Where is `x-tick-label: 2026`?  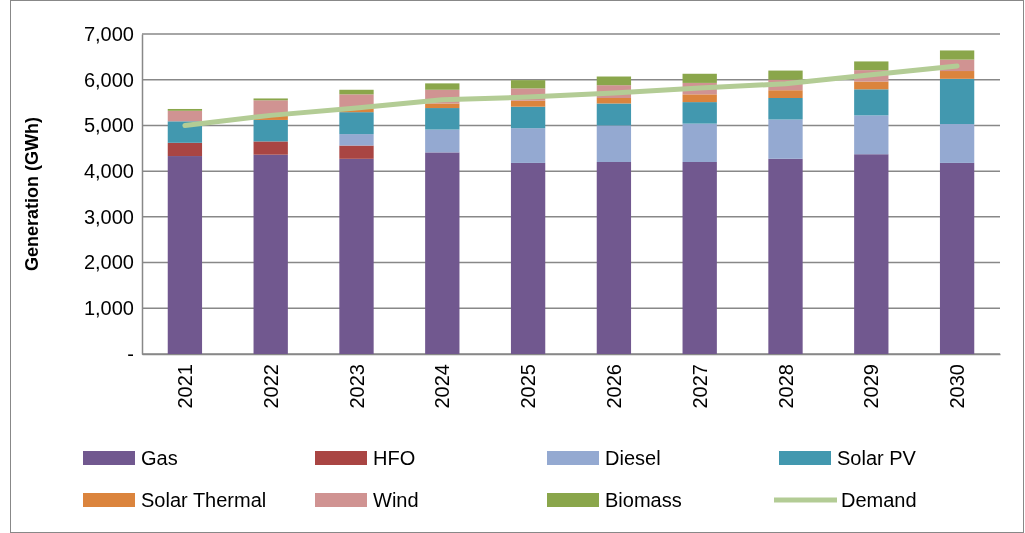
x-tick-label: 2026 is located at coordinates (613, 386).